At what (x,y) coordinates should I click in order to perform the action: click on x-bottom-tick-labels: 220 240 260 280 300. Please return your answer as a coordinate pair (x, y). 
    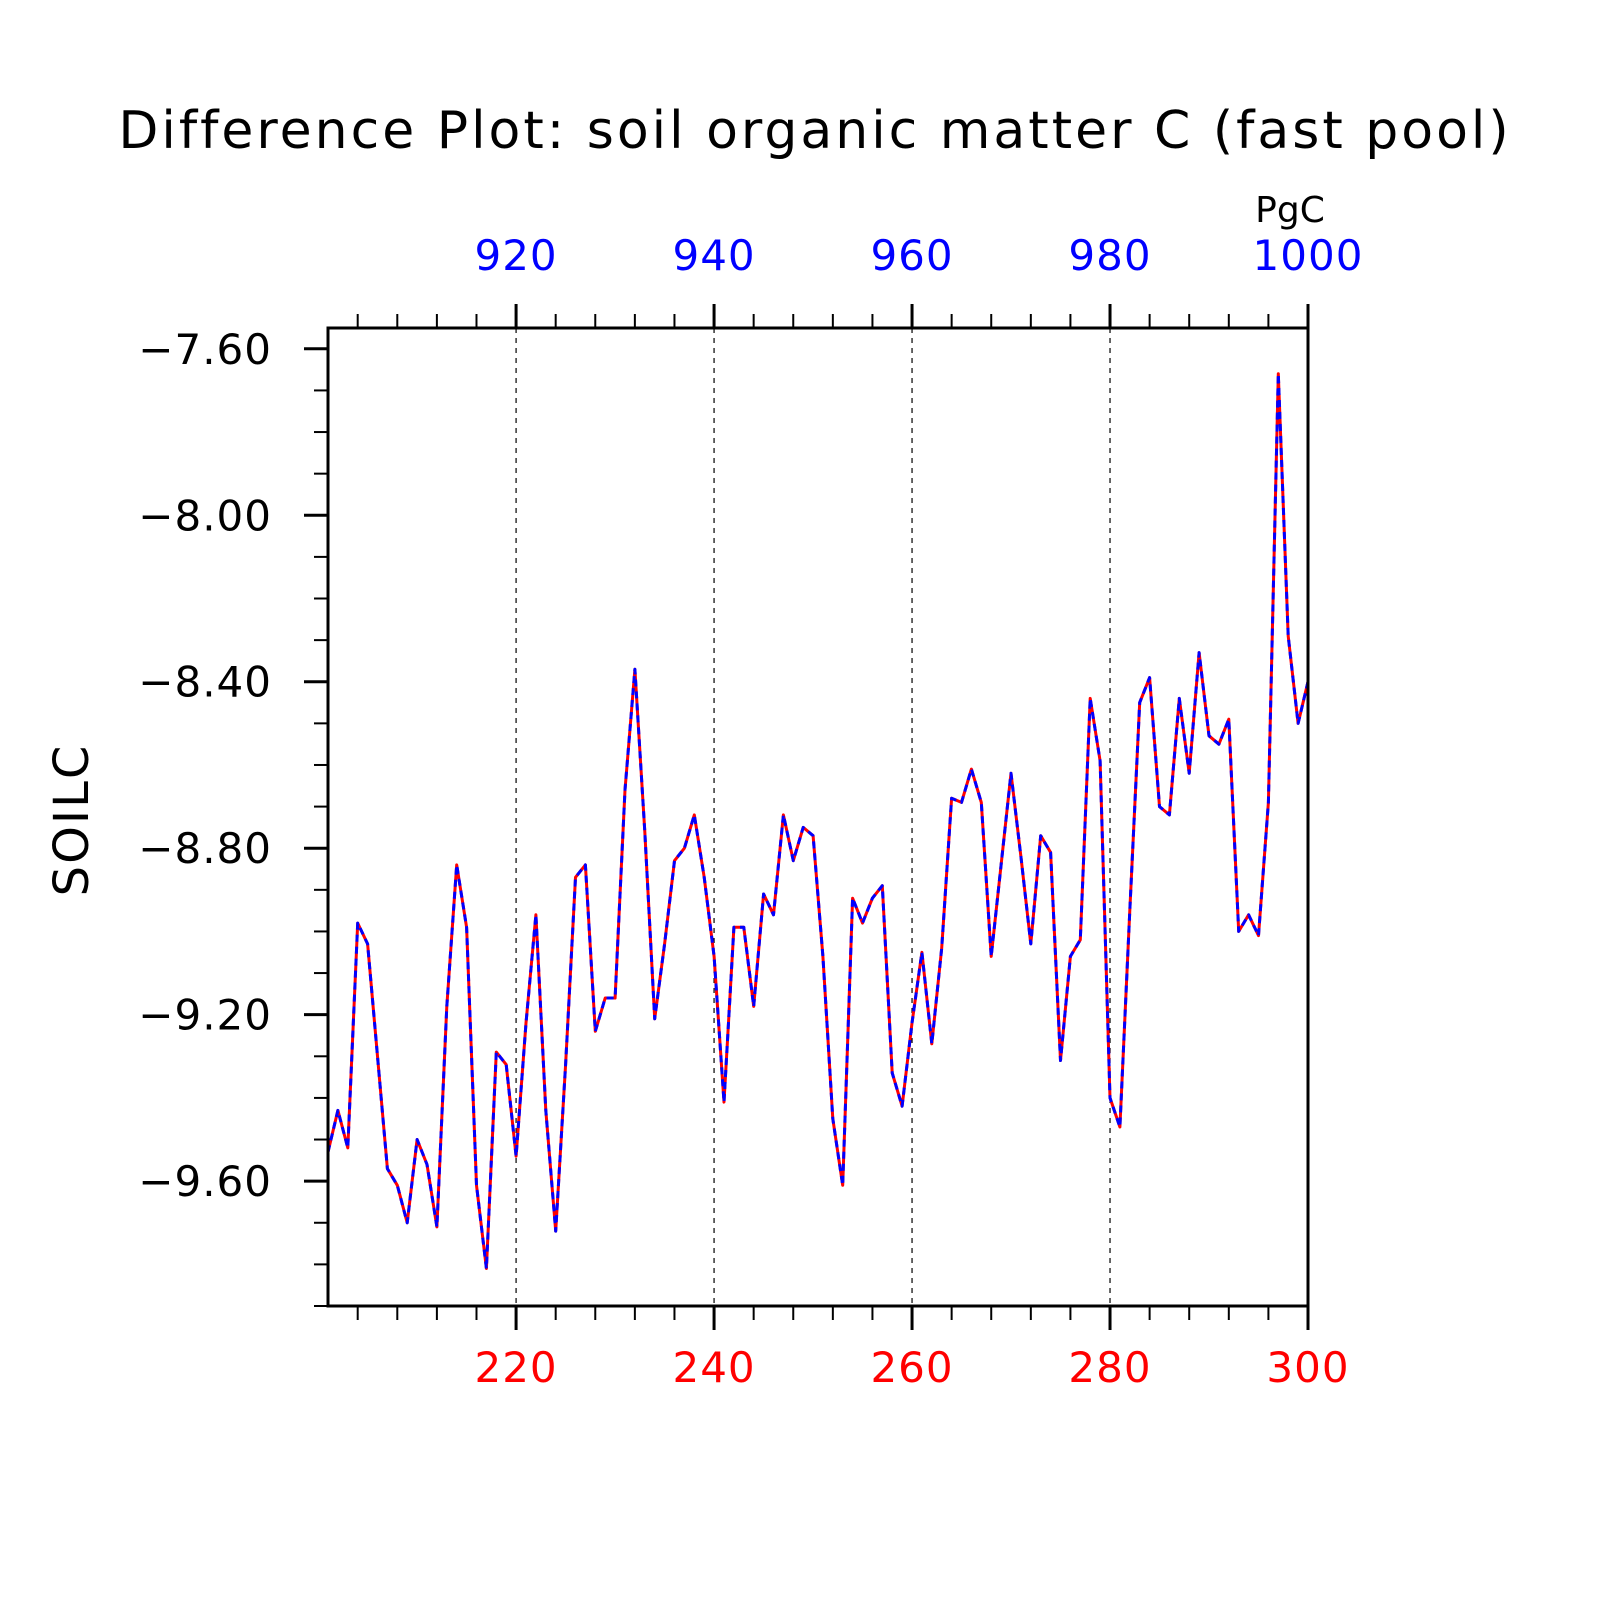
    Looking at the image, I should click on (911, 1367).